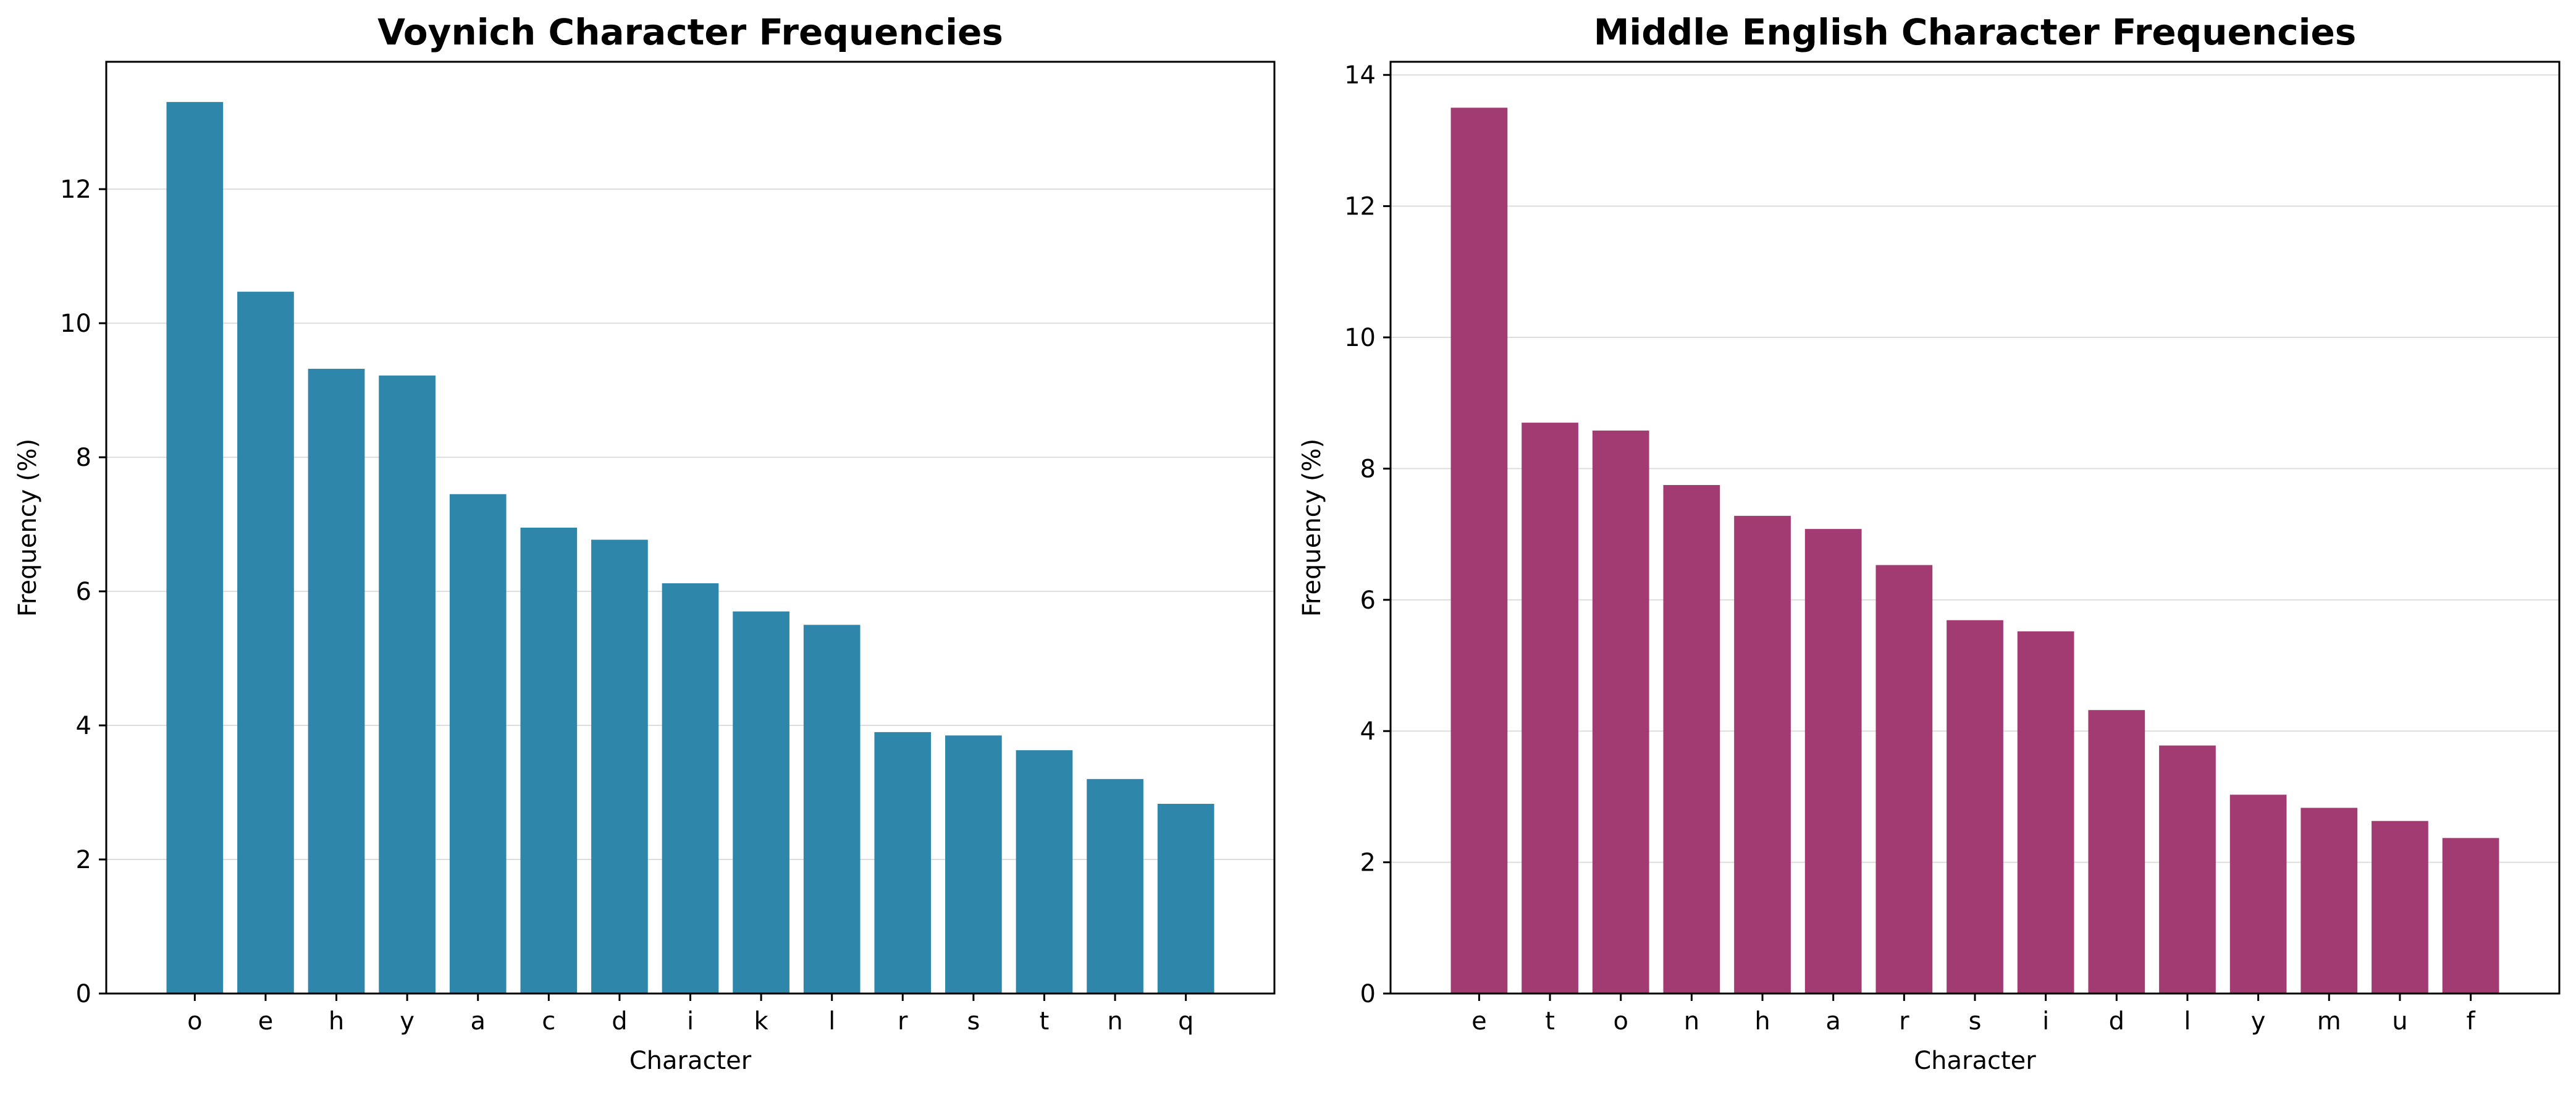  Describe the element at coordinates (761, 802) in the screenshot. I see `bar-k` at that location.